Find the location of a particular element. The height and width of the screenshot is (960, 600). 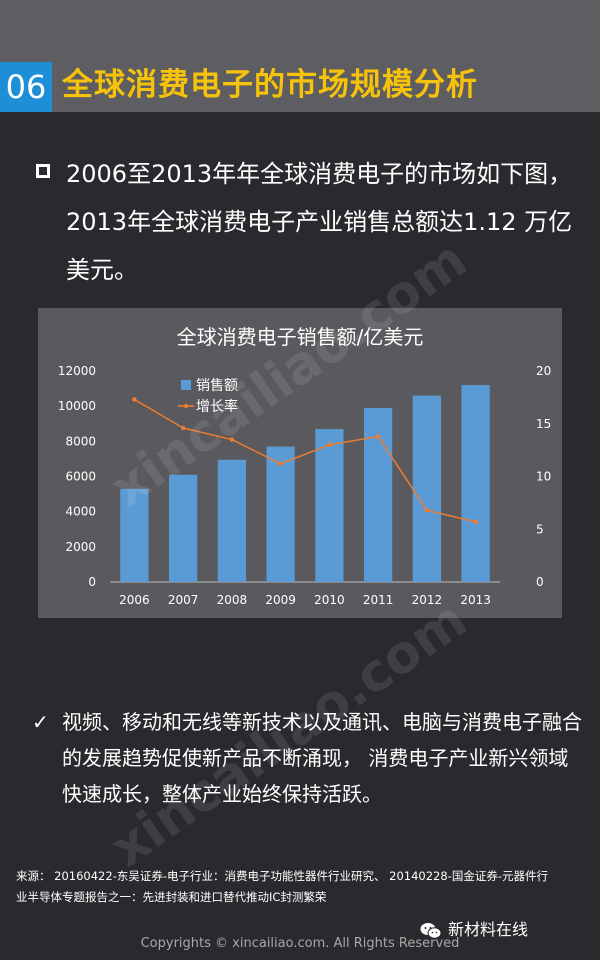

header-bar is located at coordinates (300, 56).